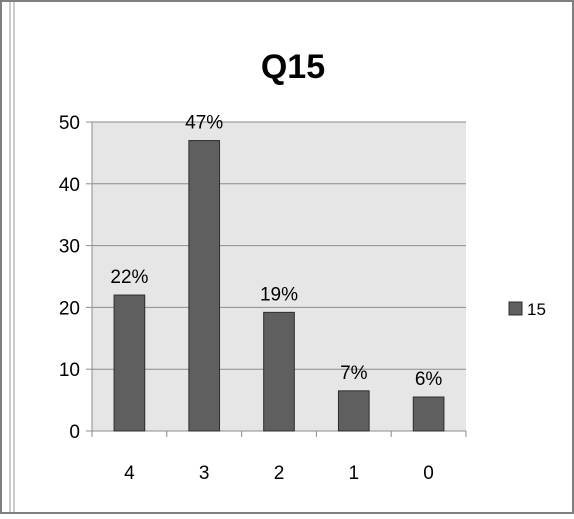  Describe the element at coordinates (515, 308) in the screenshot. I see `legend-swatch` at that location.